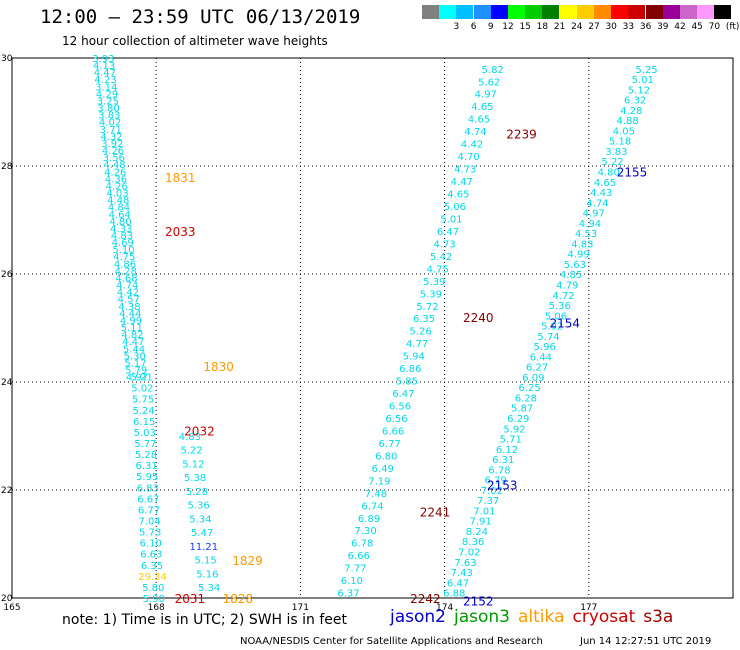 The image size is (740, 650). I want to click on wave-height-value: 5.47, so click(202, 533).